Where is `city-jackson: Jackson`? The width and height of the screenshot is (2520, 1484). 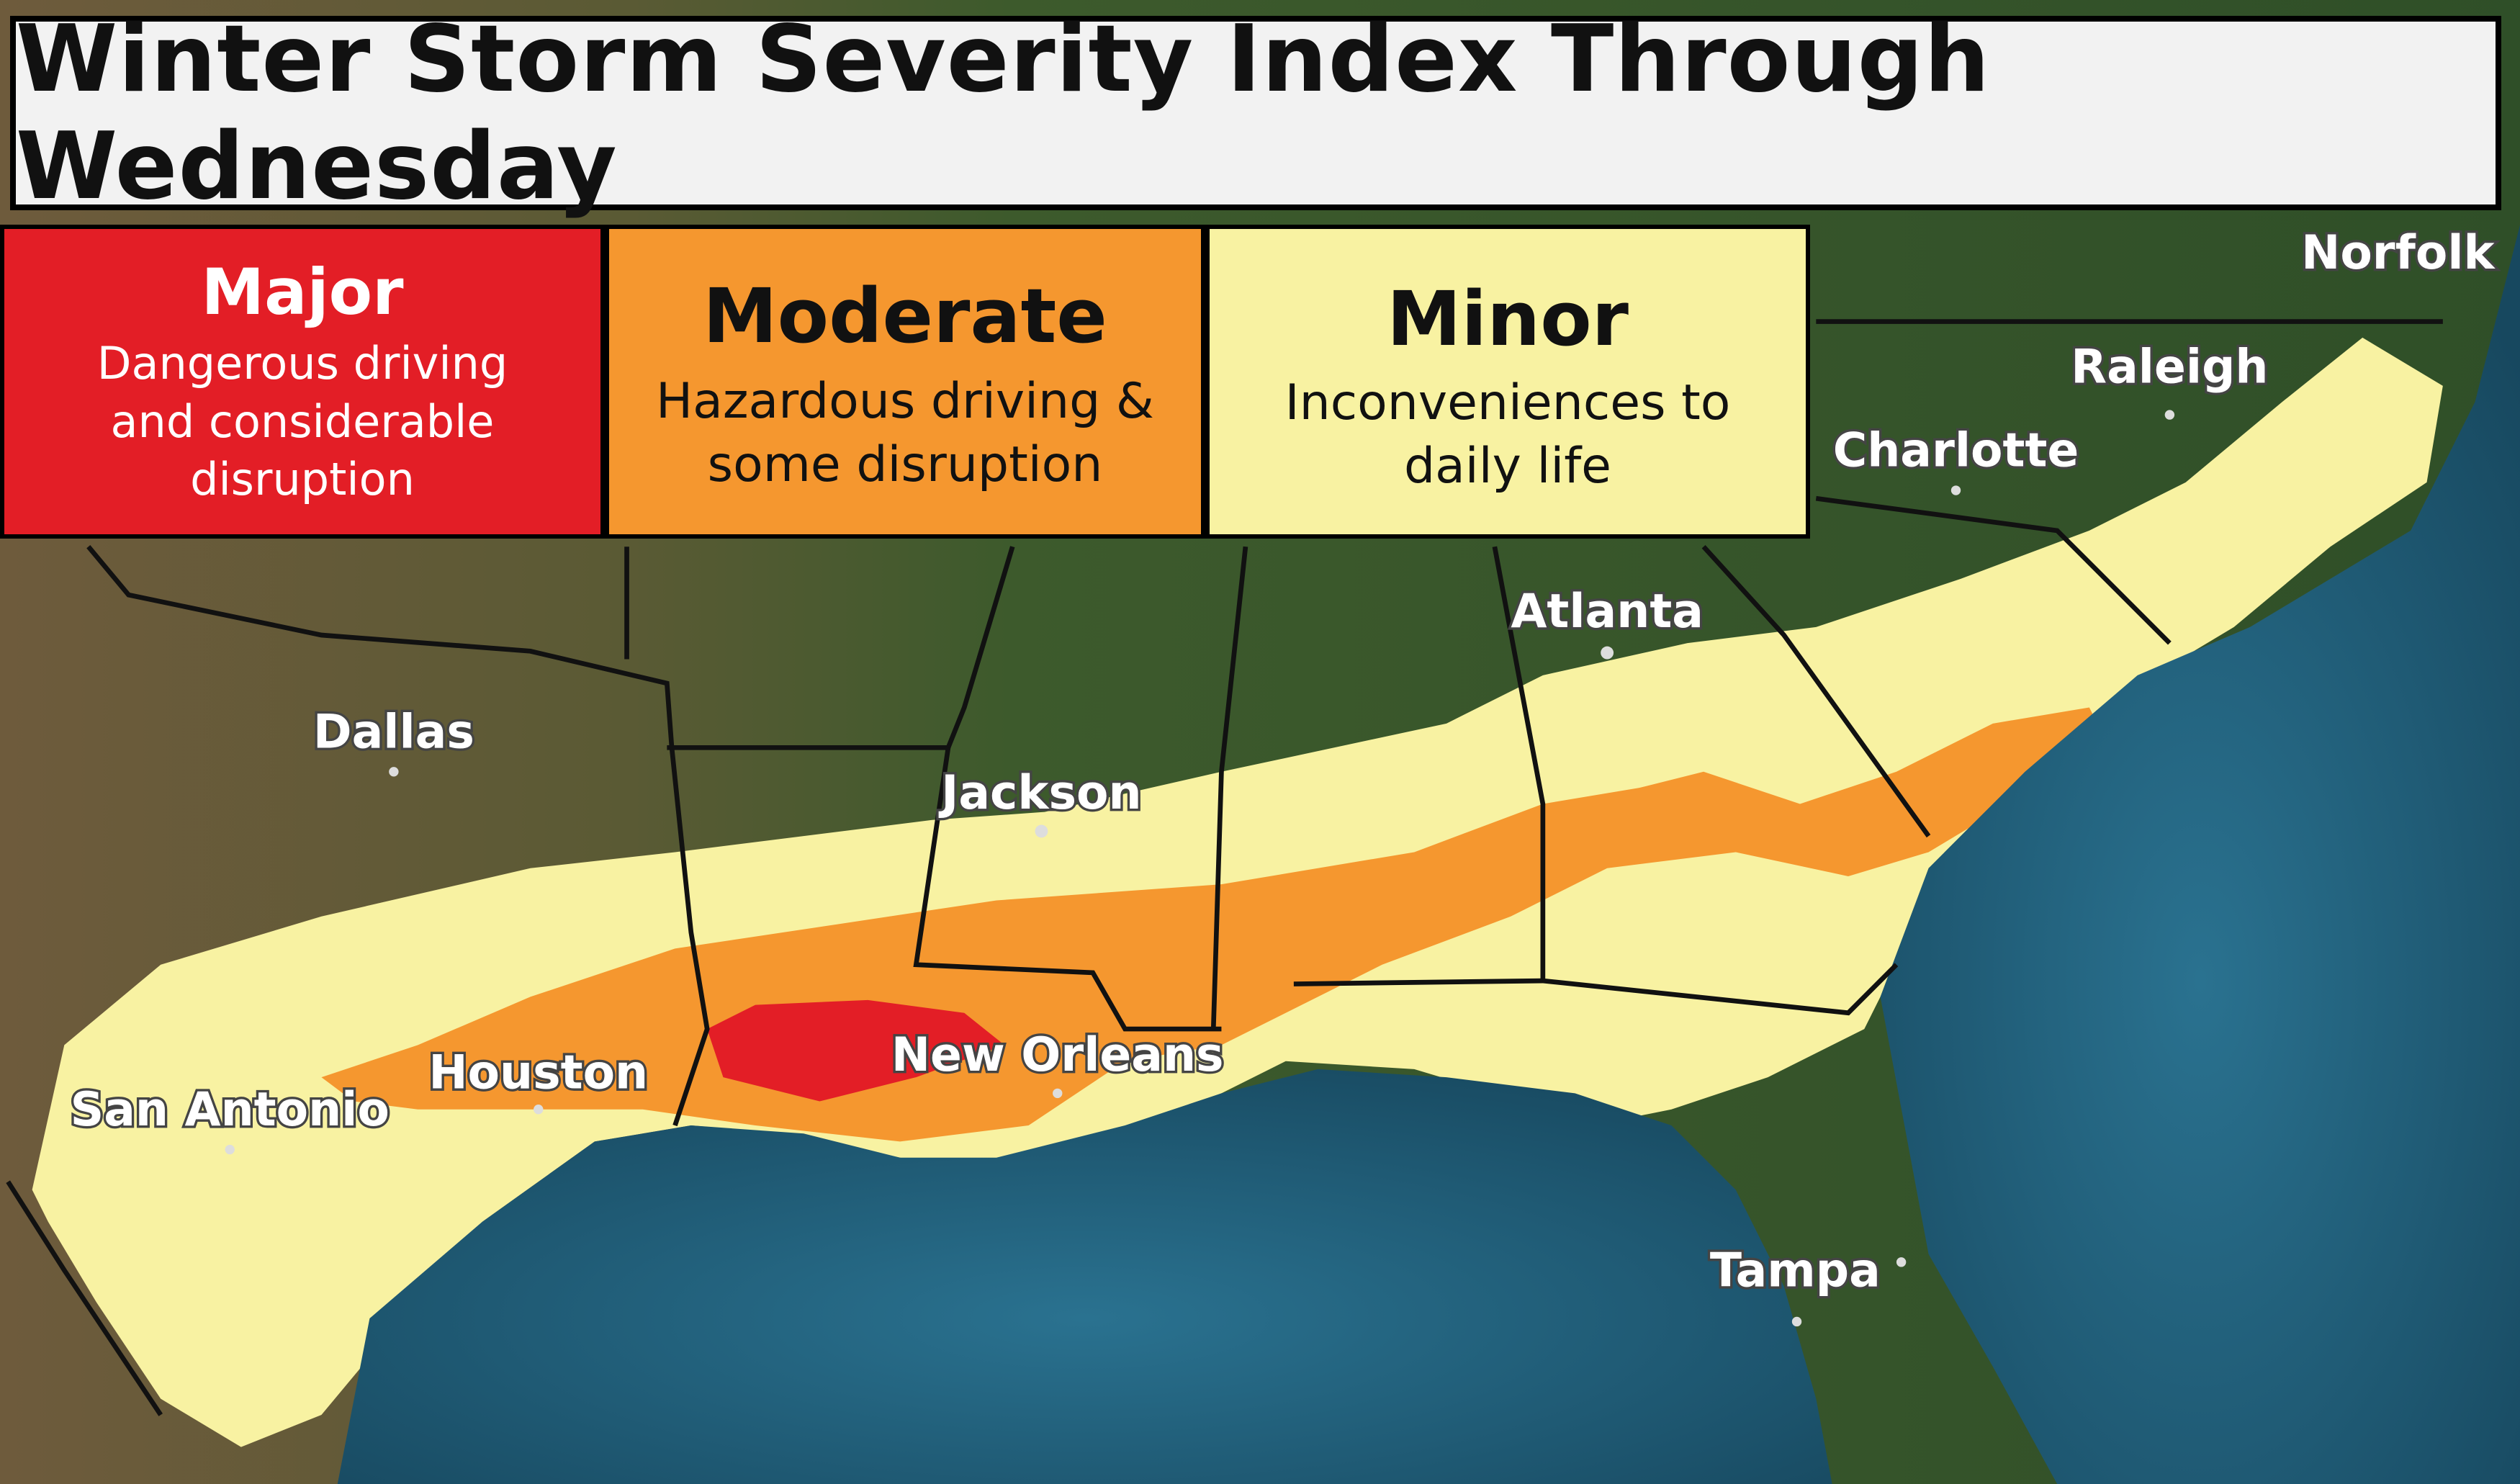
city-jackson: Jackson is located at coordinates (1039, 793).